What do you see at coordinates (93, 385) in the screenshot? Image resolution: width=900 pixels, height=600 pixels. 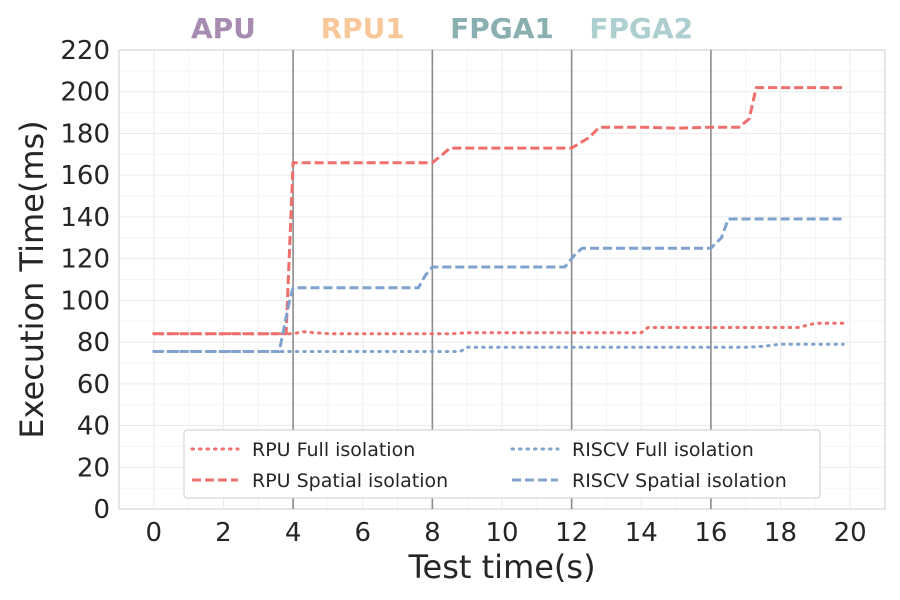 I see `y-tick-label: 60` at bounding box center [93, 385].